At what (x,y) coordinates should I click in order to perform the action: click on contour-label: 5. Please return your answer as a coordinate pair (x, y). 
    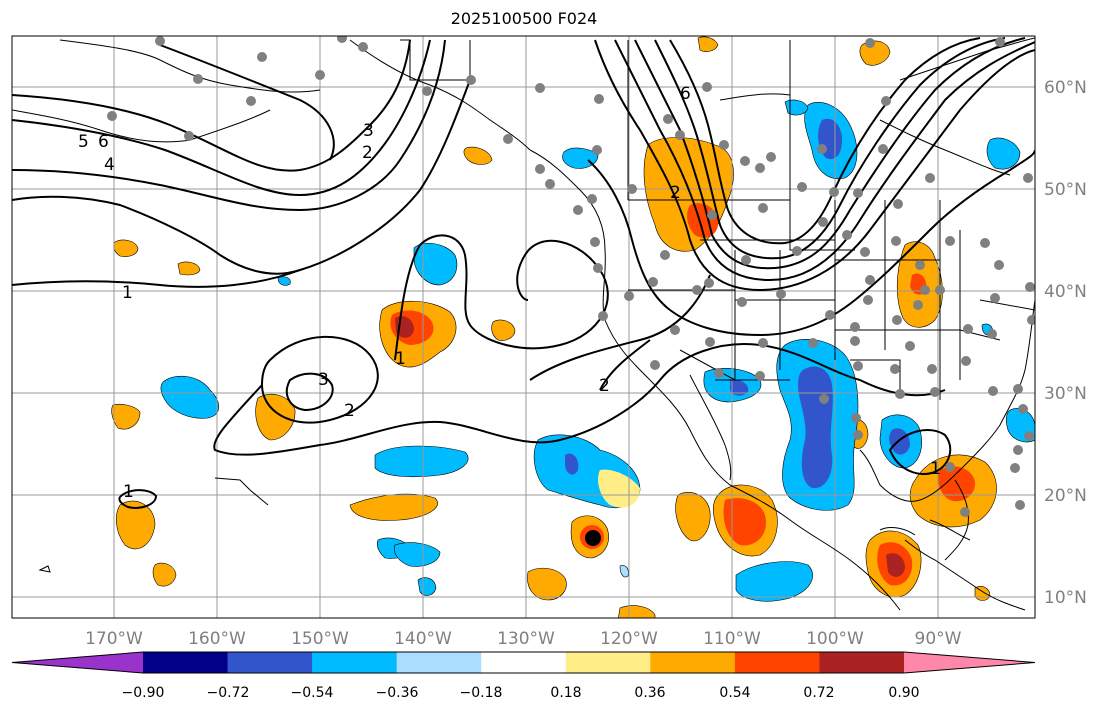
    Looking at the image, I should click on (83, 142).